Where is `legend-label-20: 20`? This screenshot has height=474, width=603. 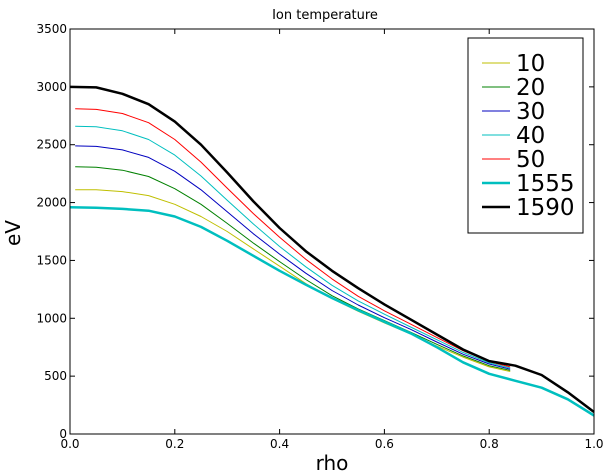
legend-label-20: 20 is located at coordinates (530, 88).